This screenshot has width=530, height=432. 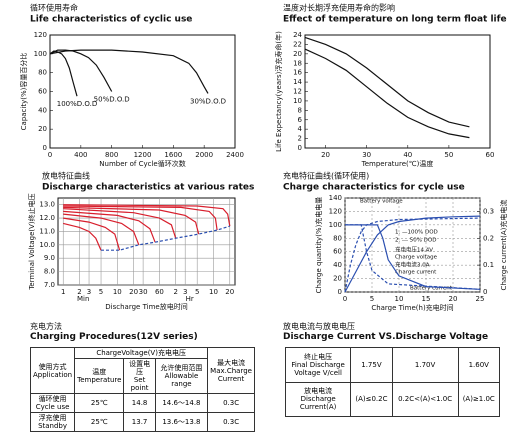 I want to click on cell: 设置电压 Set point, so click(x=139, y=376).